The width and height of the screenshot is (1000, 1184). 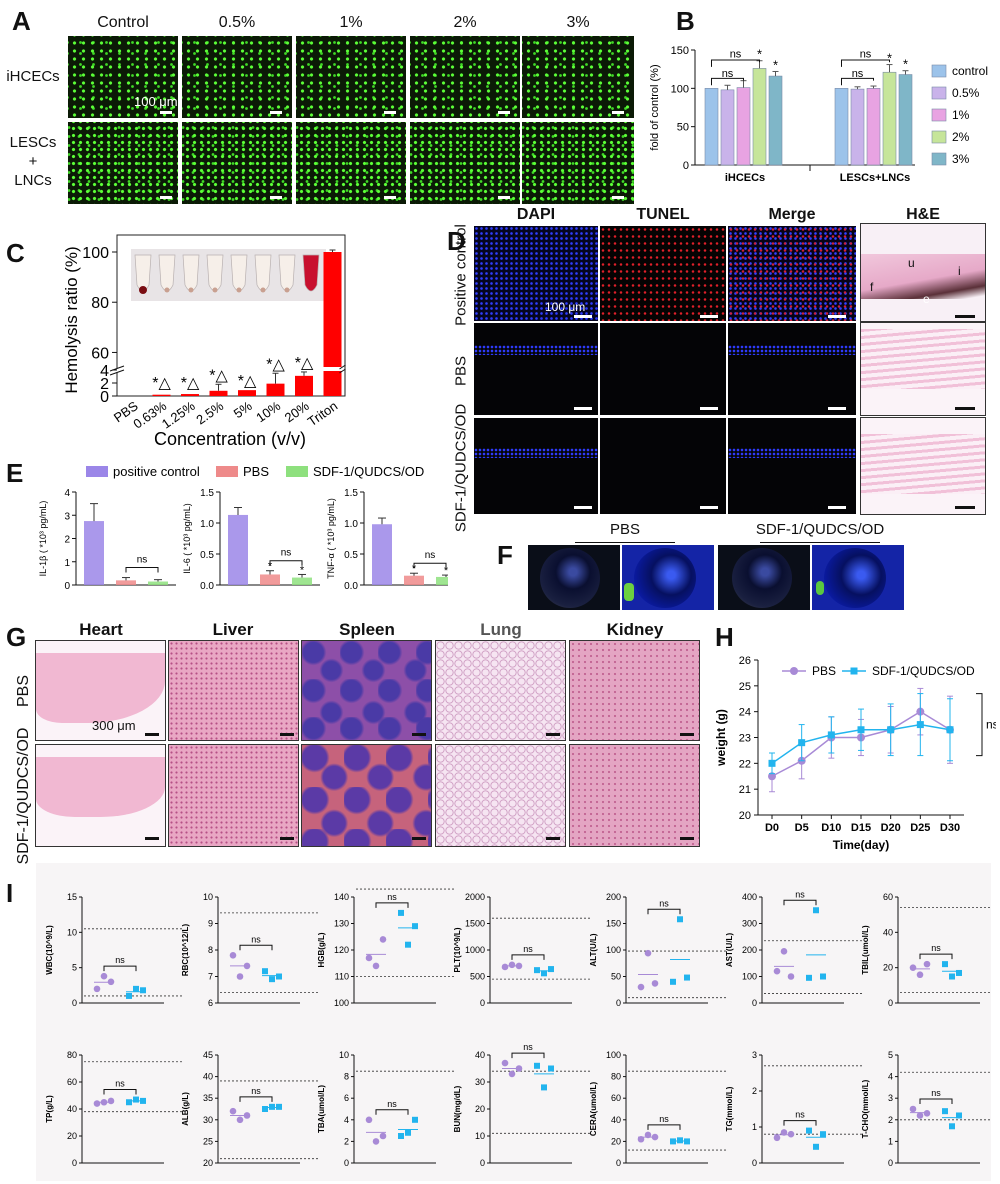 I want to click on y-tick-label: 60, so click(x=100, y=353).